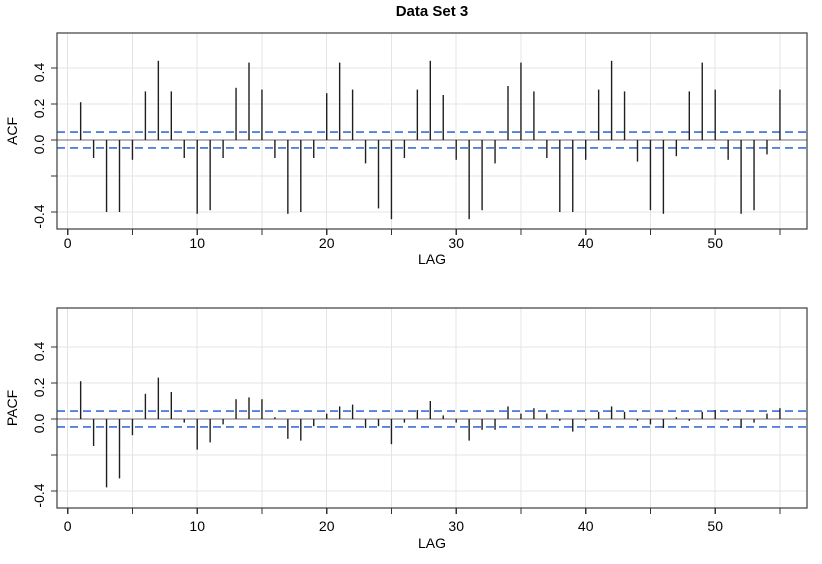  I want to click on y-axis: 0.4 0.2 0.0 -0.4 PACF, so click(30, 425).